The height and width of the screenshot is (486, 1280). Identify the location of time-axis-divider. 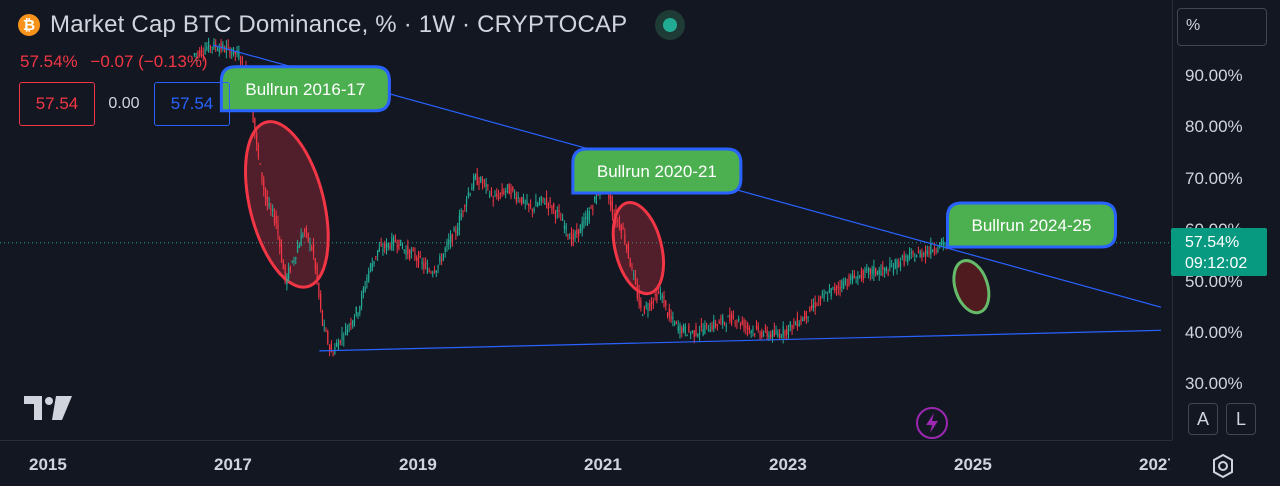
(586, 440).